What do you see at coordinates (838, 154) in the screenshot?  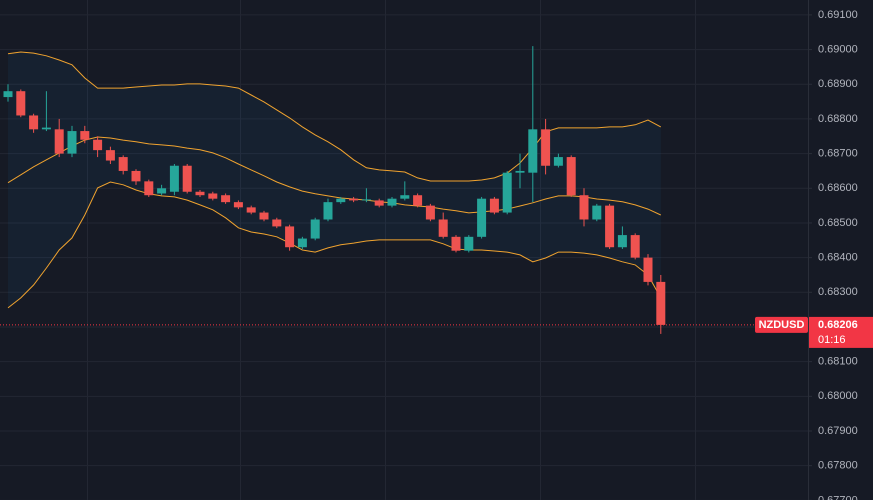 I see `y-tick-label: 0.68700` at bounding box center [838, 154].